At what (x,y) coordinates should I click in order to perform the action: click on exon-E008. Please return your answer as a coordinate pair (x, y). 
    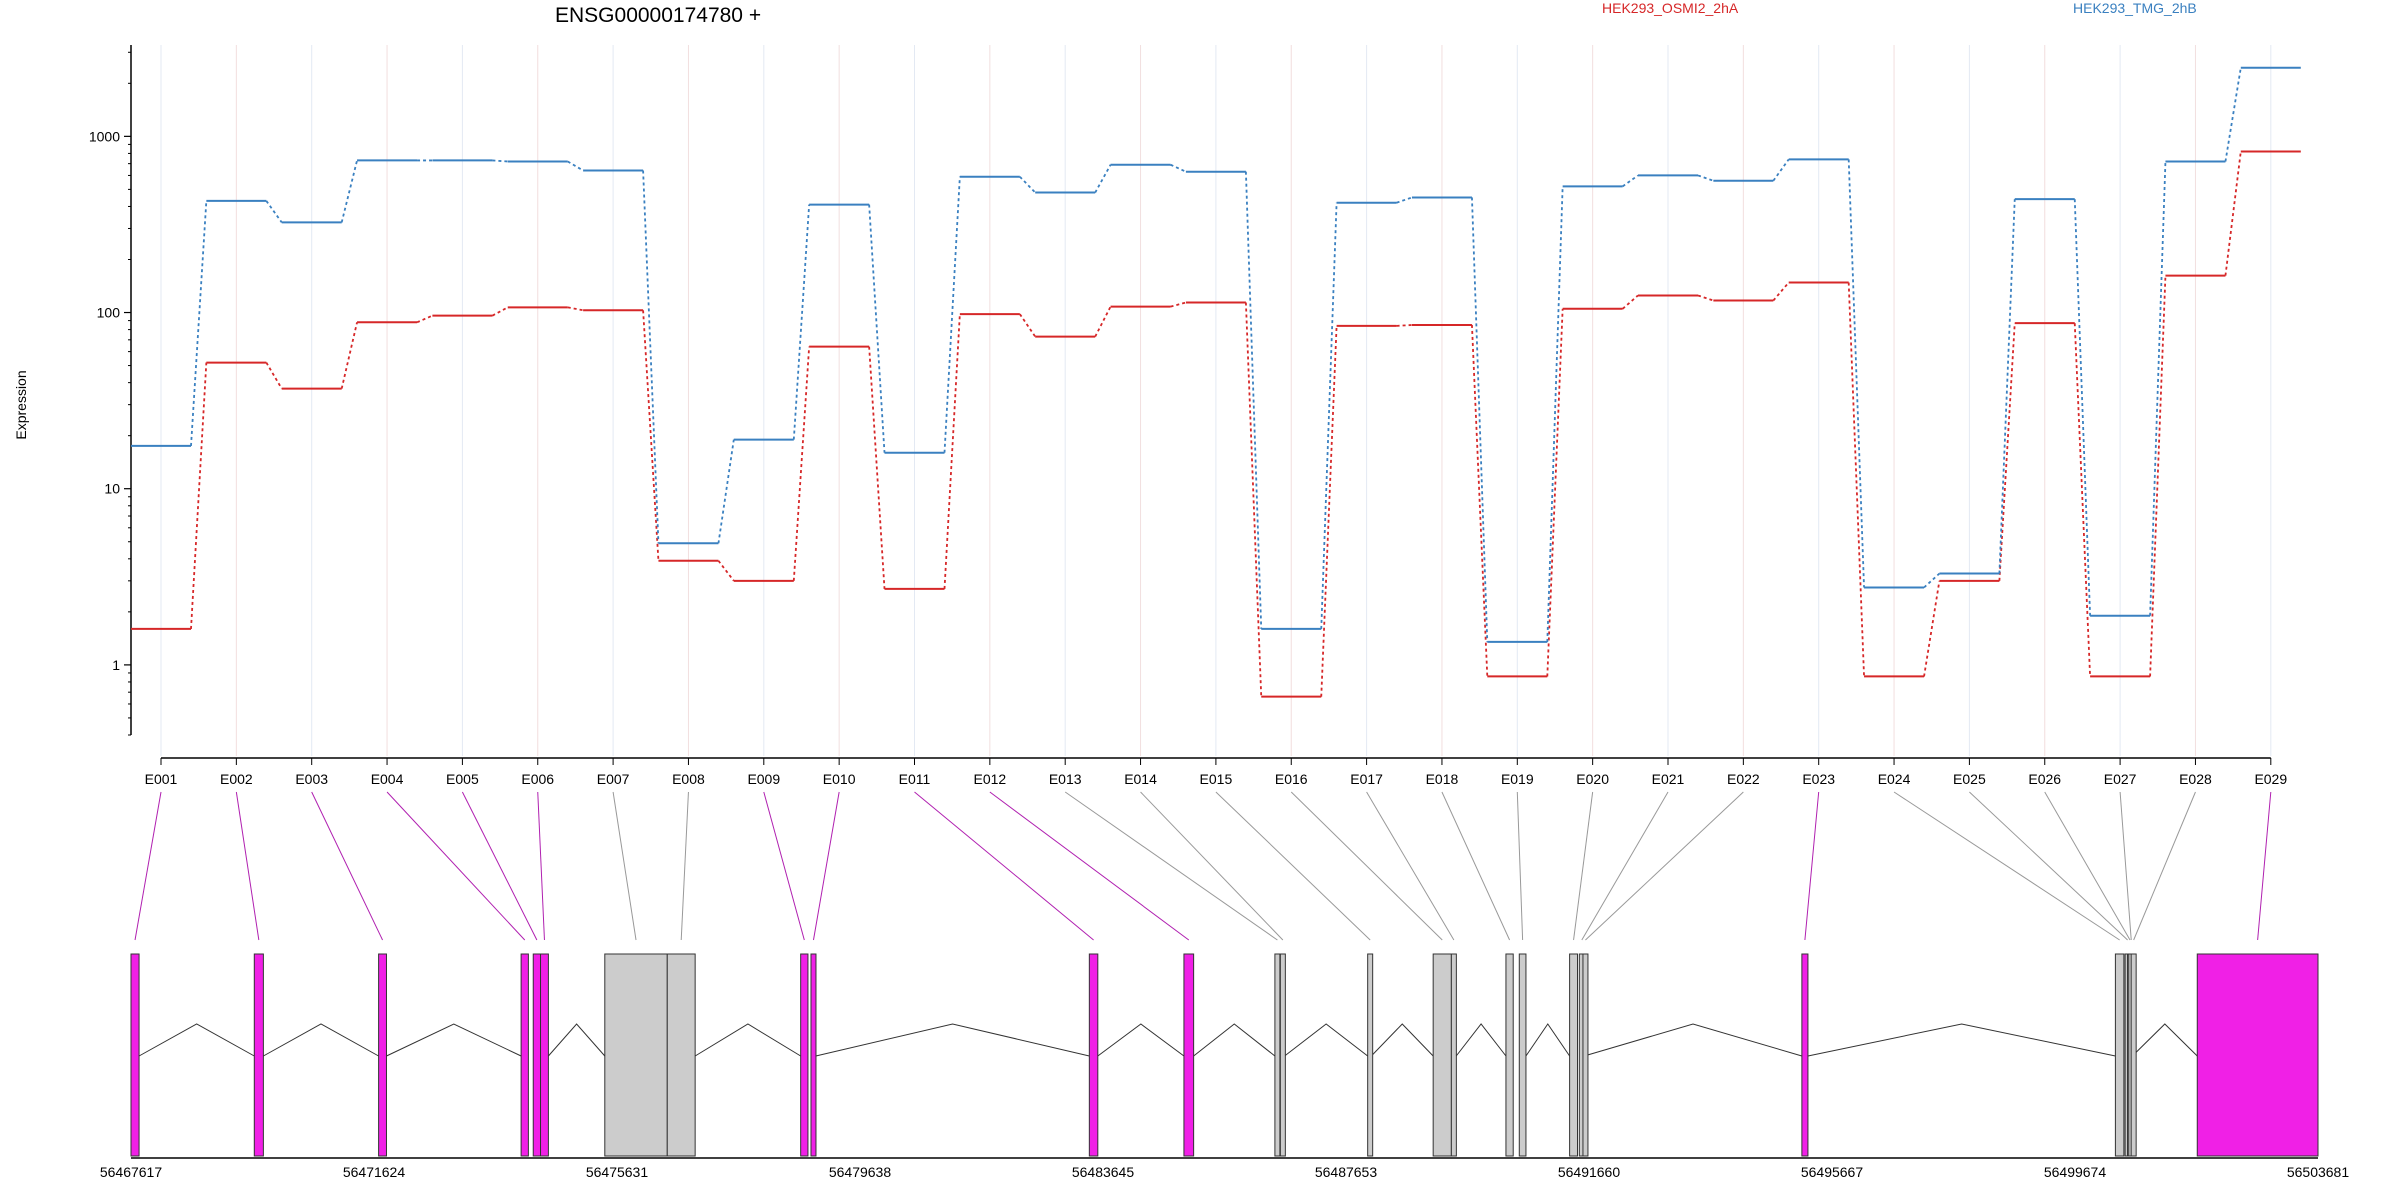
    Looking at the image, I should click on (681, 1055).